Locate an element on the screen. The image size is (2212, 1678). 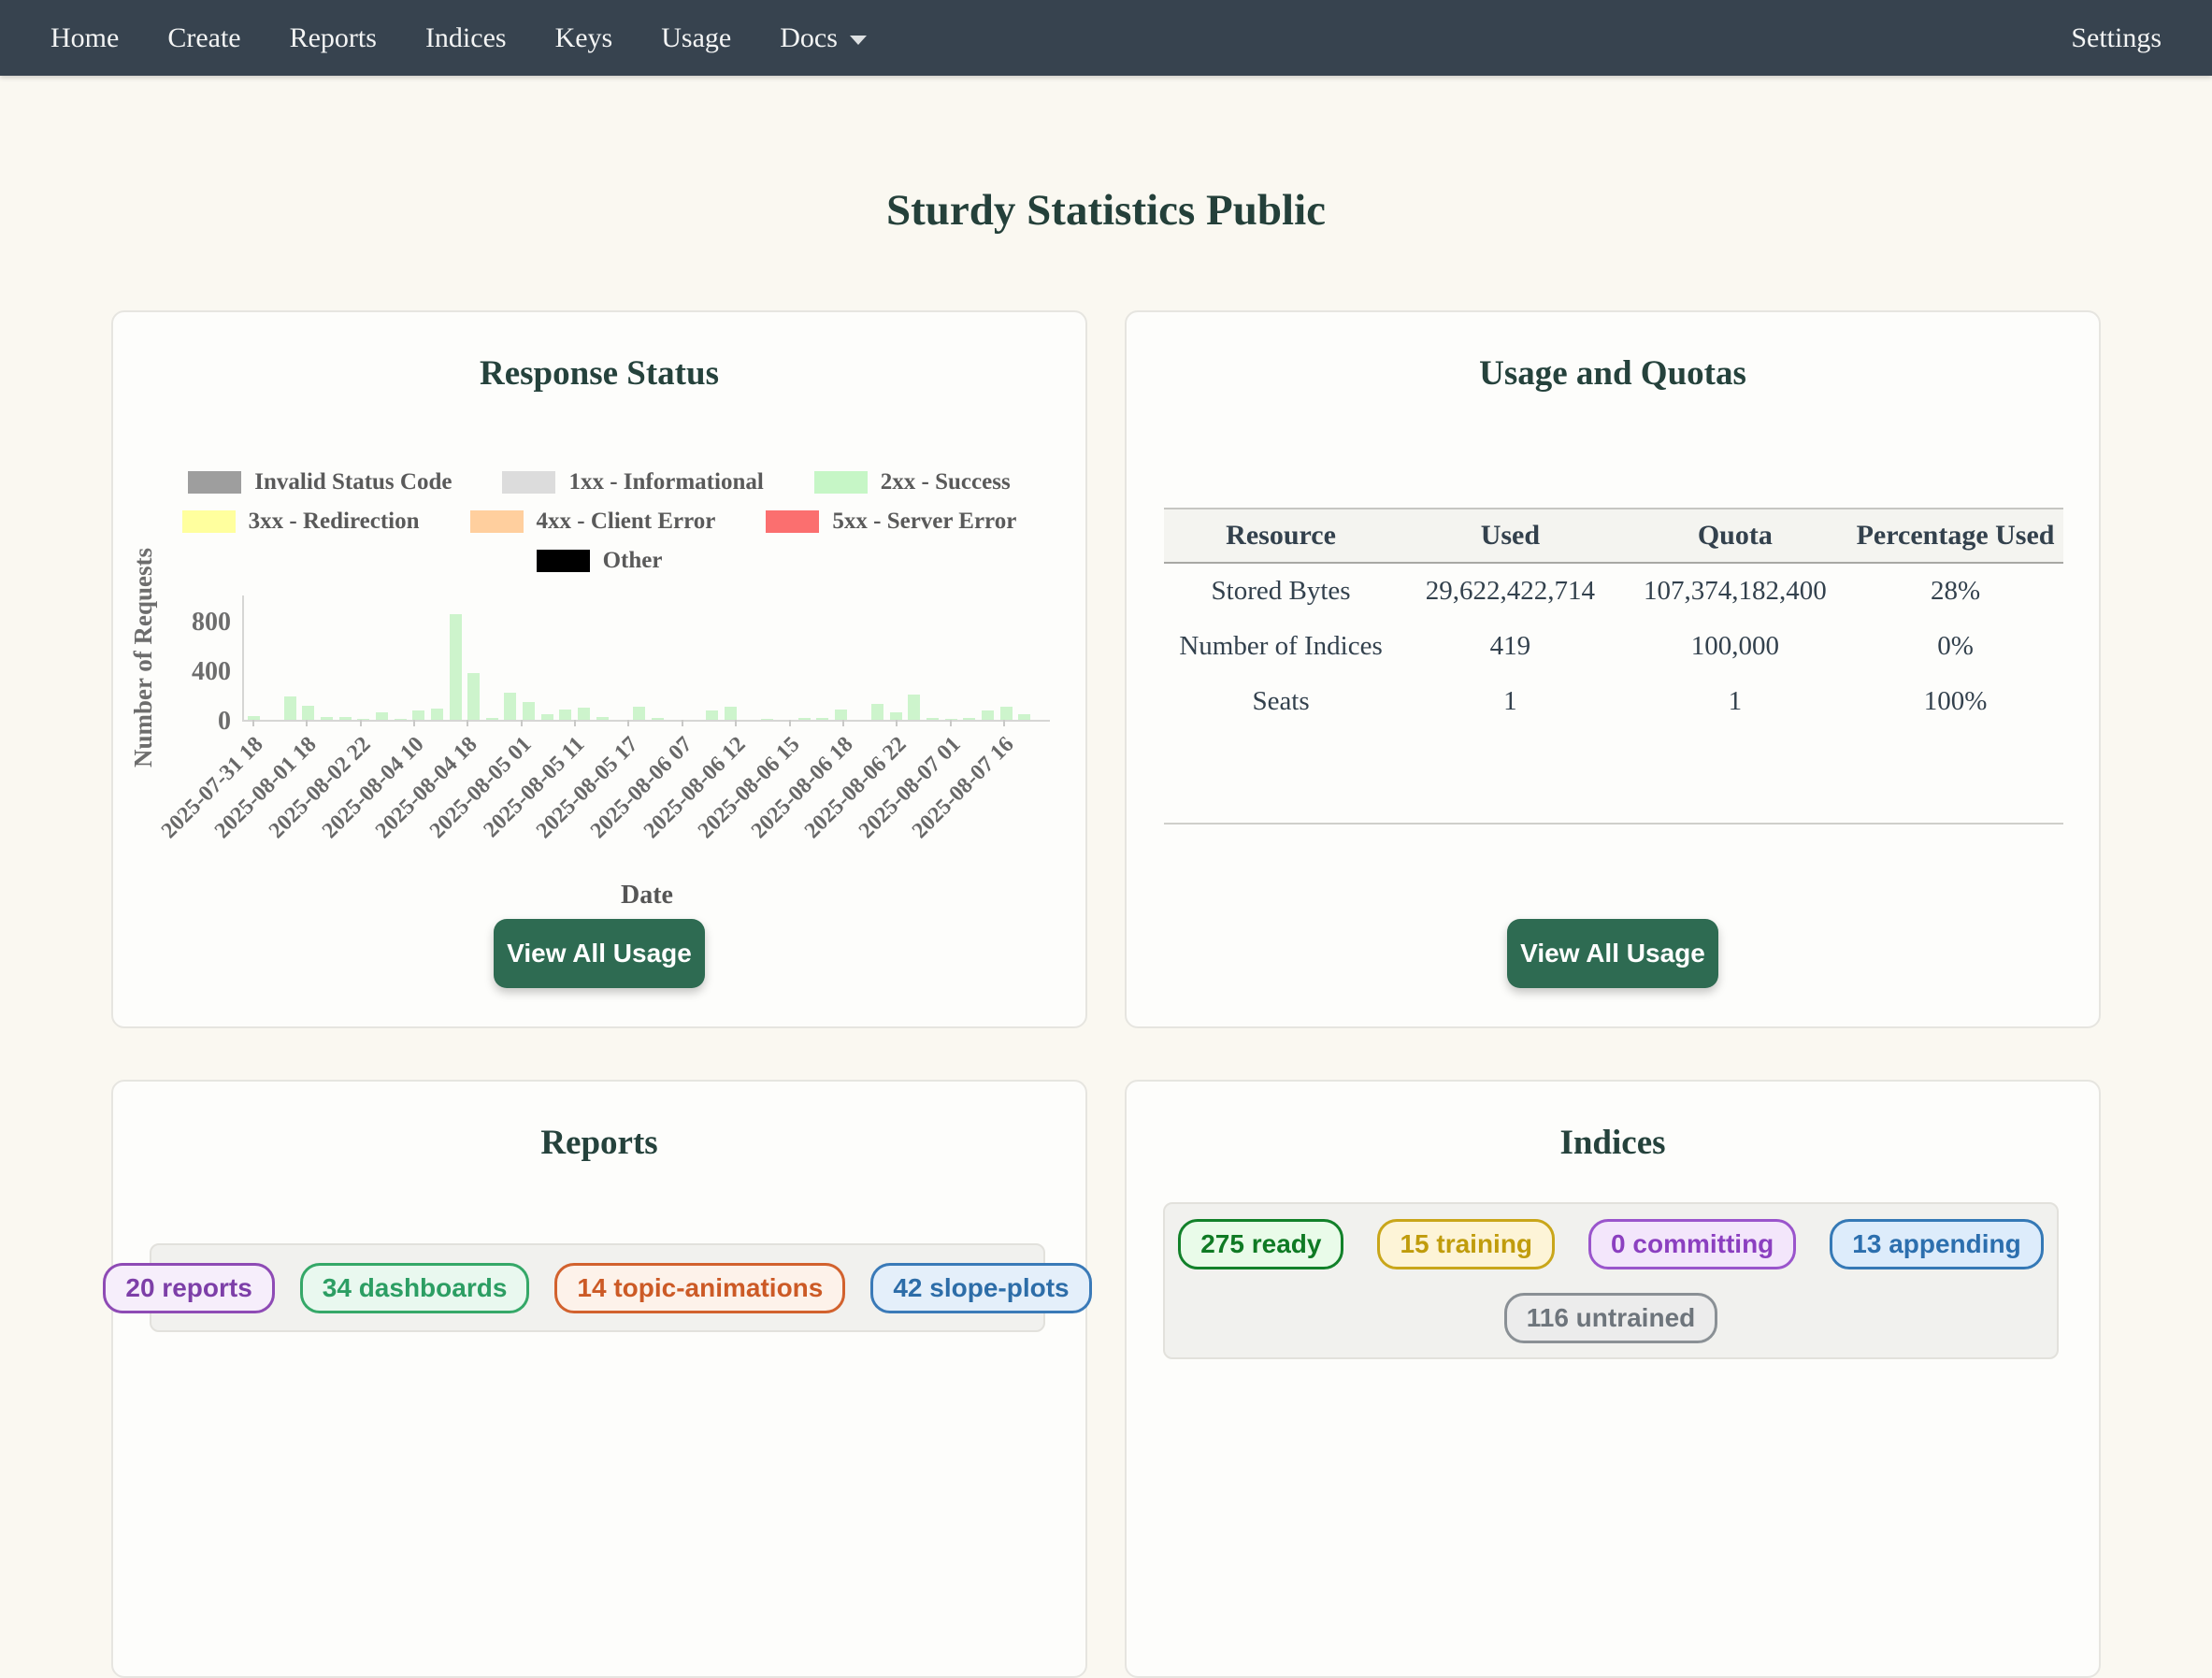
y-tick-label: 400 is located at coordinates (211, 672).